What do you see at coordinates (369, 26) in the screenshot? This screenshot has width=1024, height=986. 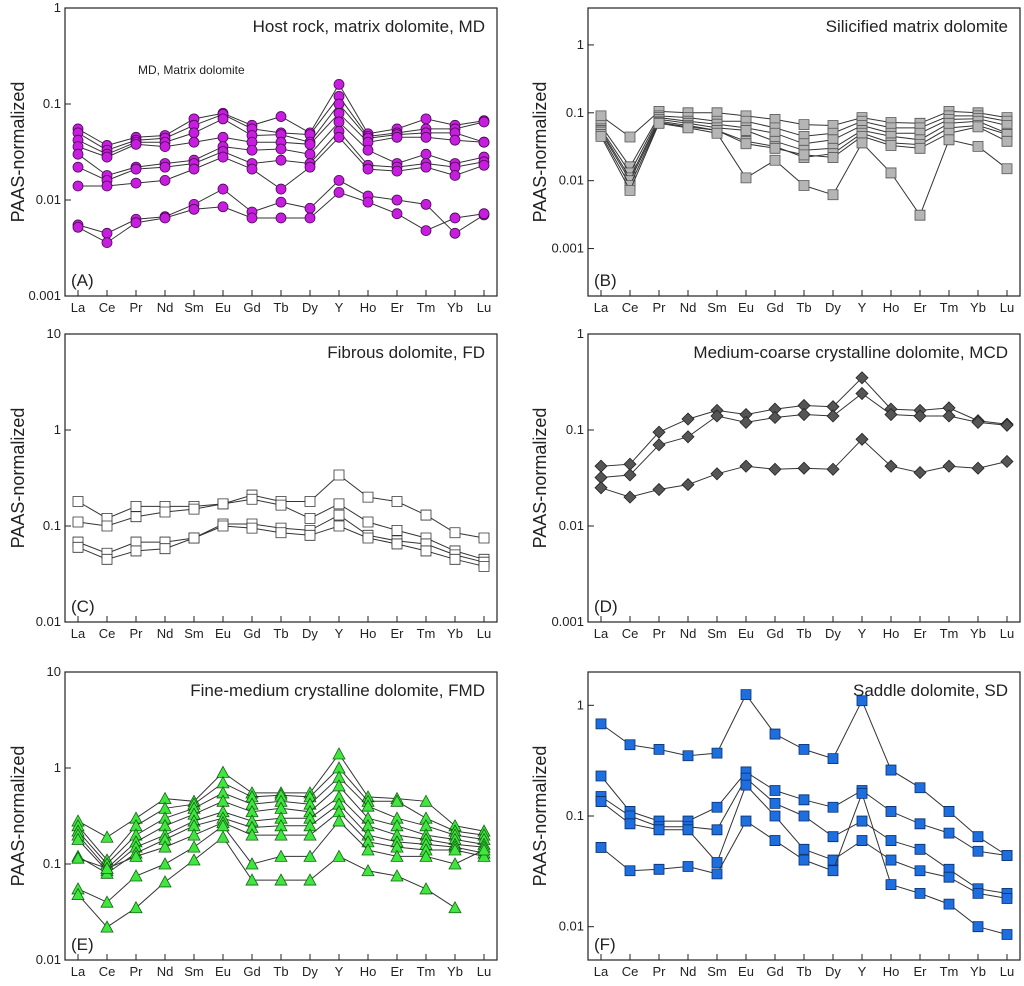 I see `panel-title: Host rock, matrix dolomite, MD` at bounding box center [369, 26].